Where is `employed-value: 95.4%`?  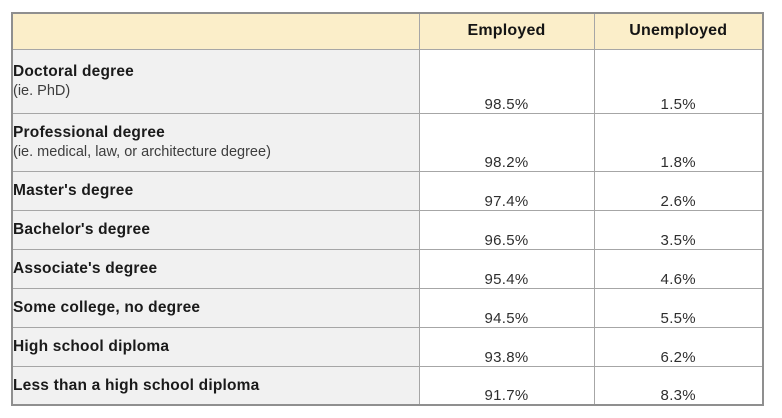
employed-value: 95.4% is located at coordinates (506, 268).